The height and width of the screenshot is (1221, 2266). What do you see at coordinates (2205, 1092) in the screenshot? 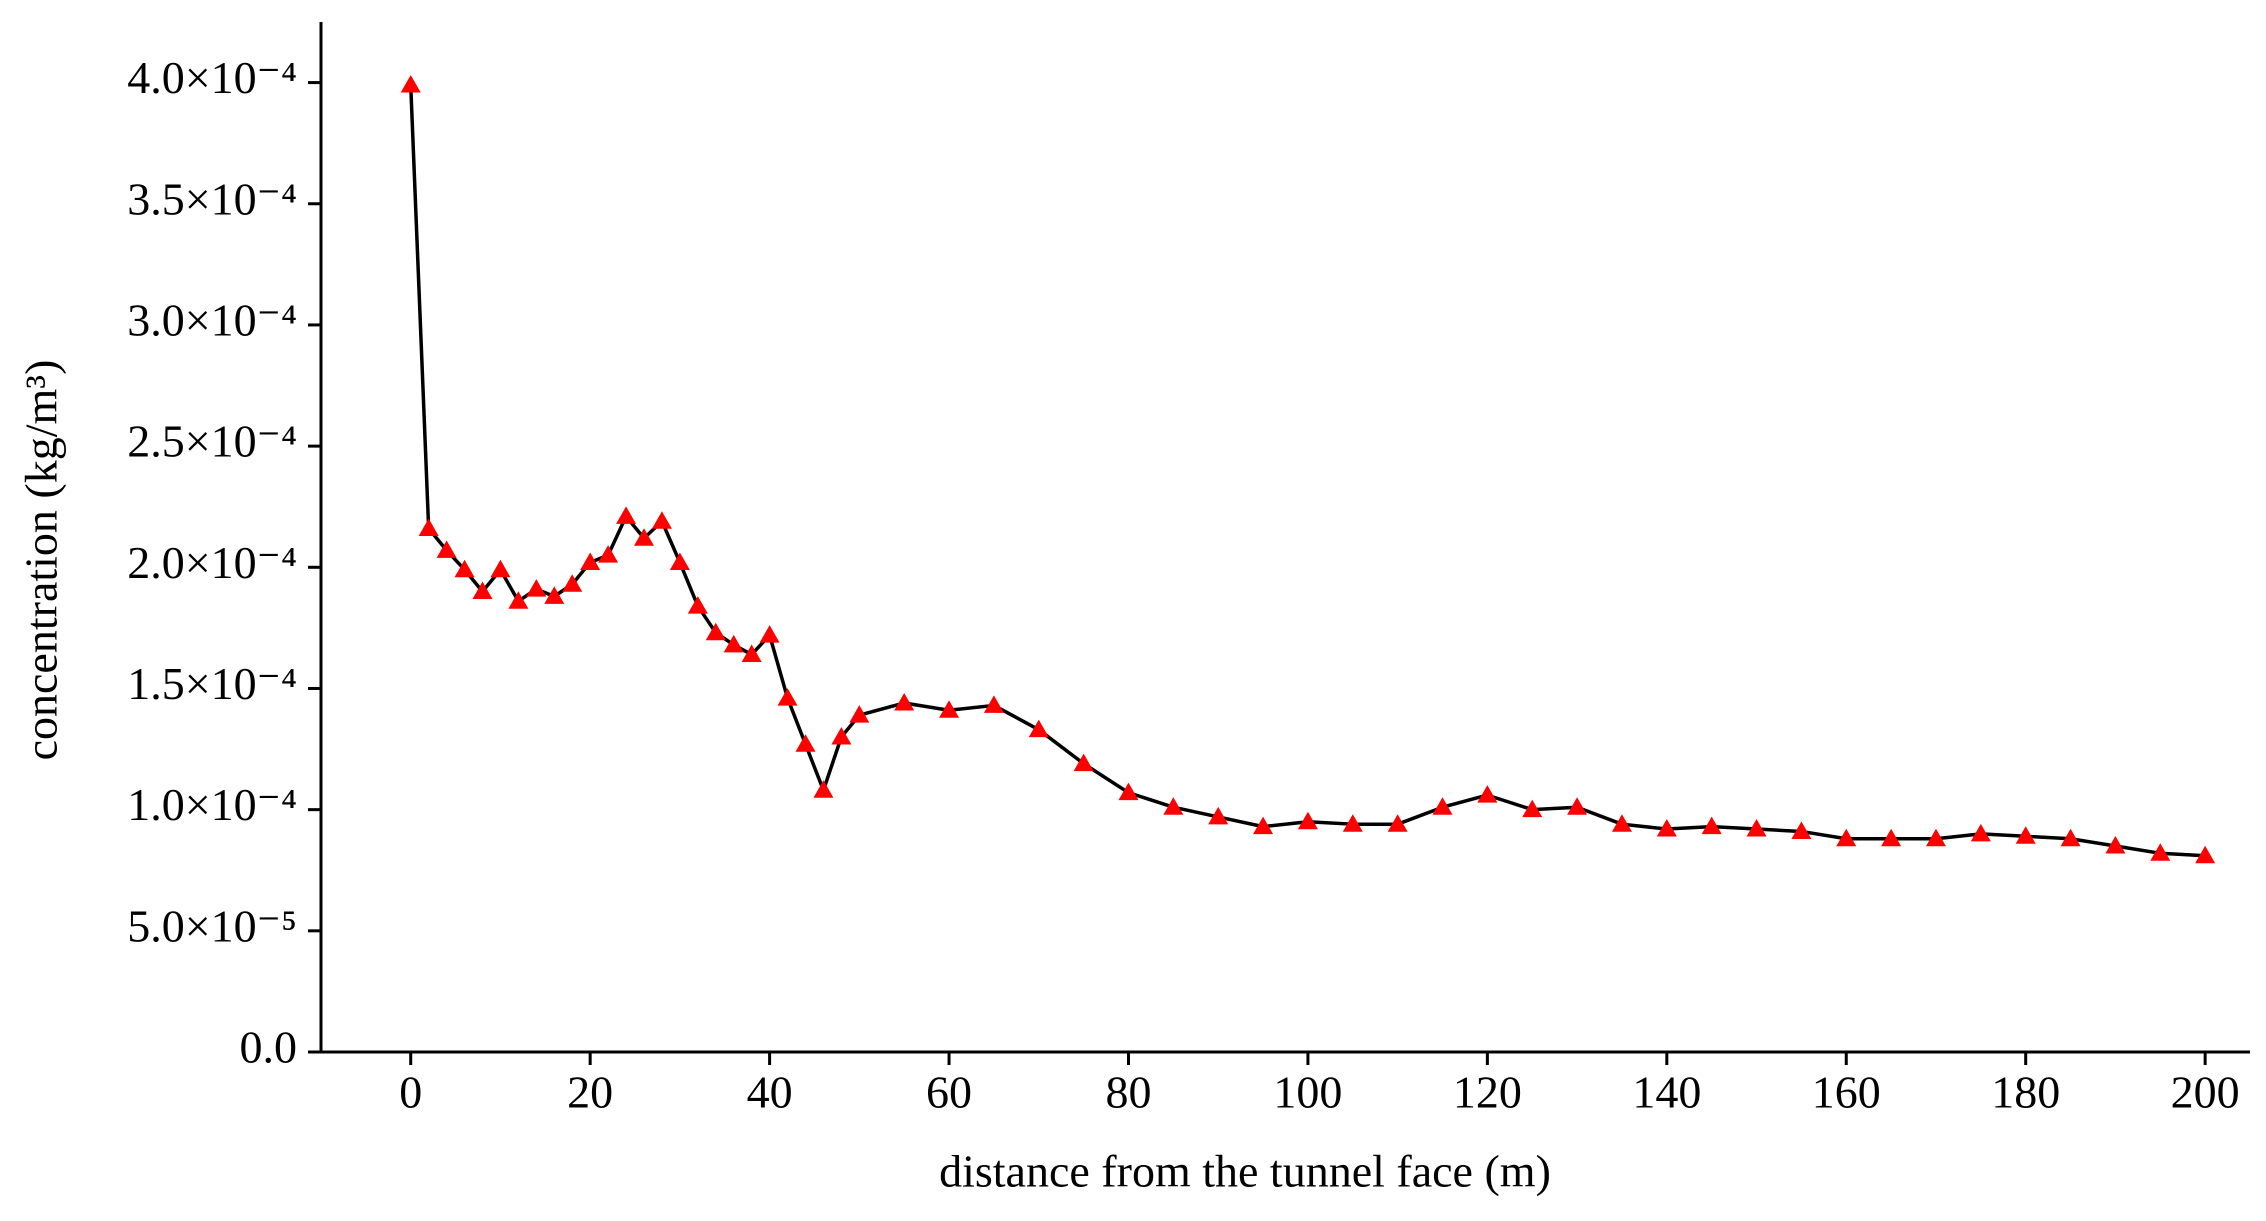
I see `x-tick-label: 200` at bounding box center [2205, 1092].